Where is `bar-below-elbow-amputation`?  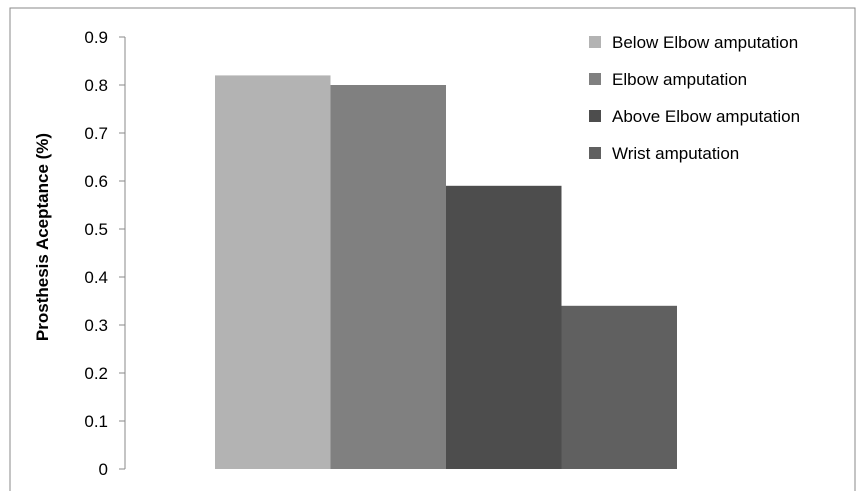
bar-below-elbow-amputation is located at coordinates (273, 272).